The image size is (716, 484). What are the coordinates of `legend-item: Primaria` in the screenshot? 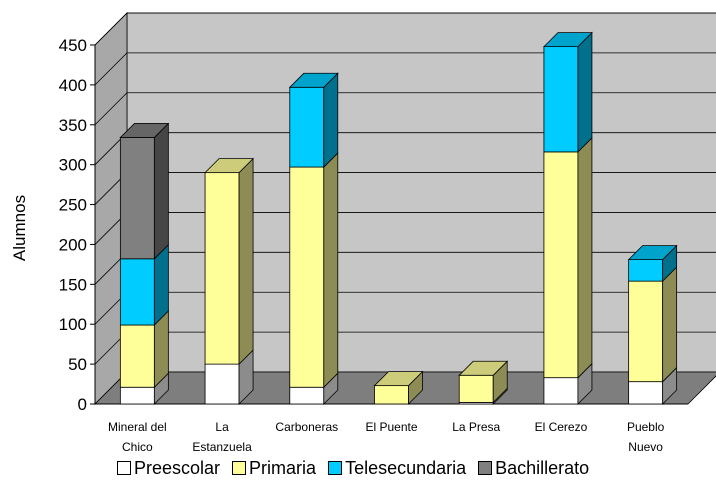 It's located at (274, 468).